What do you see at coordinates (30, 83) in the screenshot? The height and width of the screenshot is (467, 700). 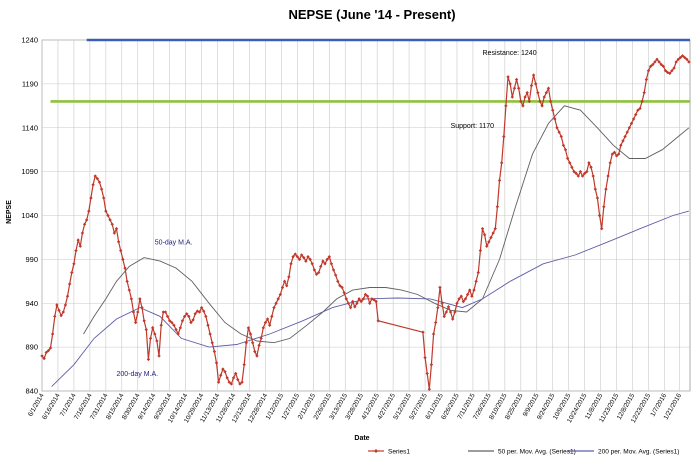 I see `y-tick-label: 1190` at bounding box center [30, 83].